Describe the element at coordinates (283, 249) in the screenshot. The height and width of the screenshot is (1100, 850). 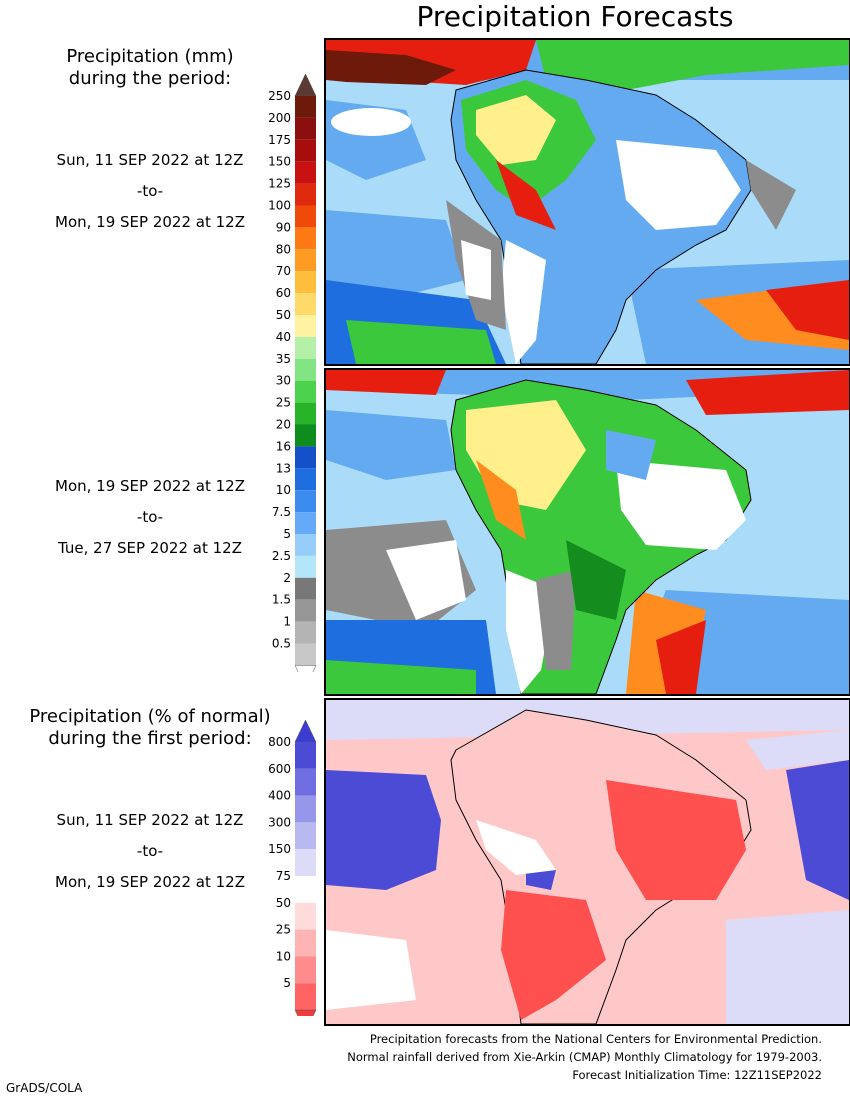
I see `mm-scale-label: 80` at that location.